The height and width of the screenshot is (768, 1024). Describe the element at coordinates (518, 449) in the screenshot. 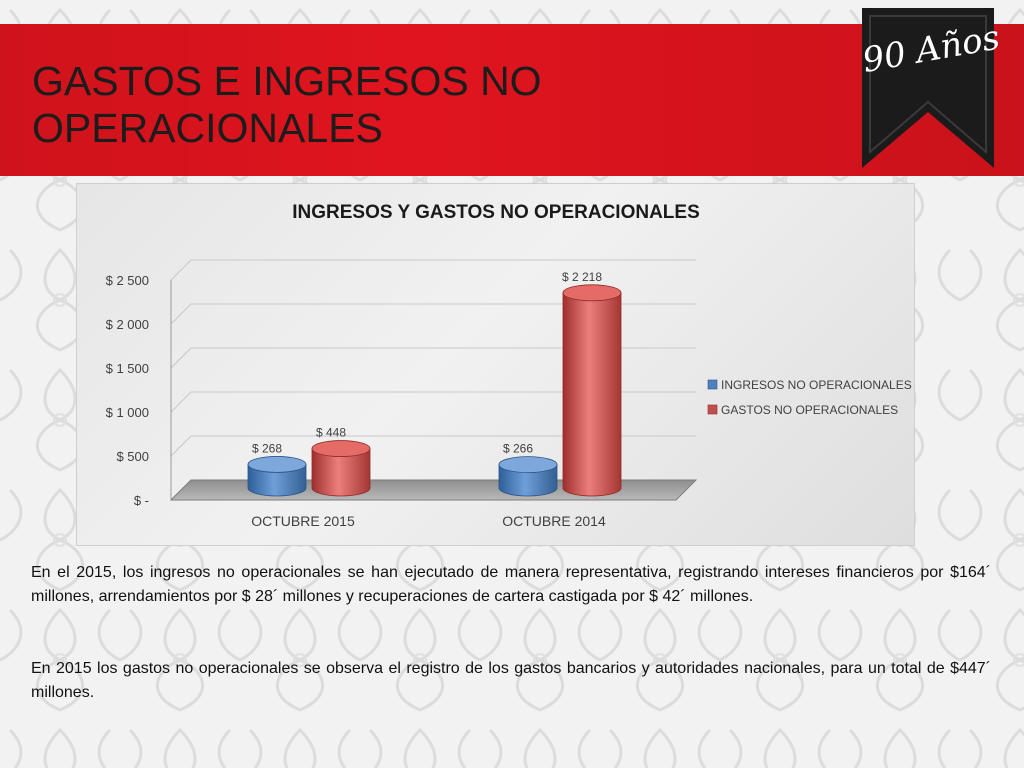

I see `data-label: $ 266` at that location.